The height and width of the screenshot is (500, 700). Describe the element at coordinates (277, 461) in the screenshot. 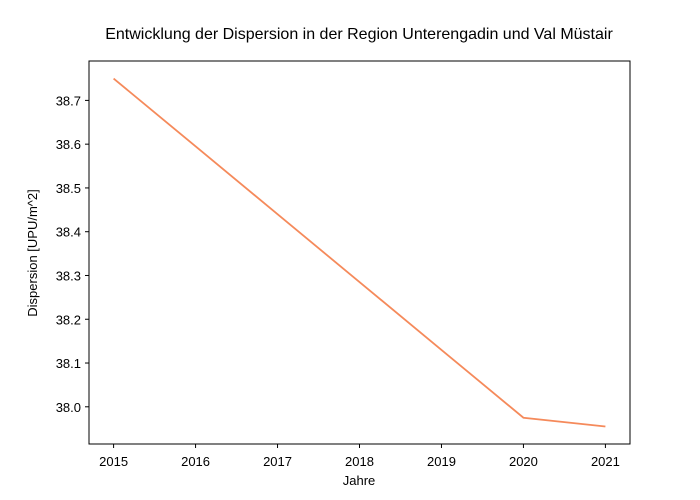

I see `x-tick-label: 2017` at that location.